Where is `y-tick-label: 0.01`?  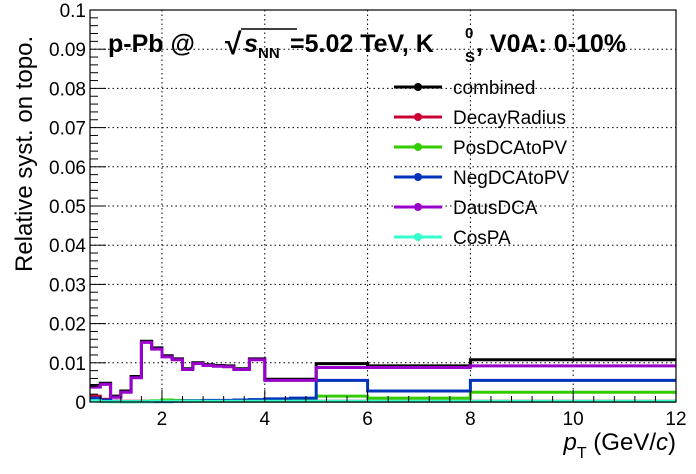
y-tick-label: 0.01 is located at coordinates (67, 364).